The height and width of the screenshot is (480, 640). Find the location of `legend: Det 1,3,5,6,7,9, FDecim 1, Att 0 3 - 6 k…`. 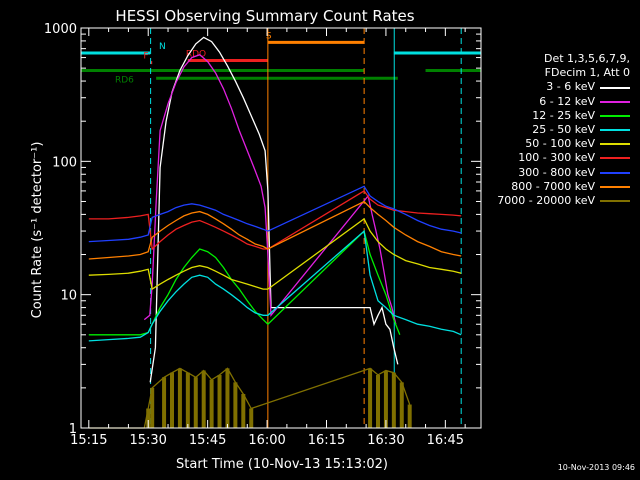

legend: Det 1,3,5,6,7,9, FDecim 1, Att 0 3 - 6 k… is located at coordinates (555, 130).